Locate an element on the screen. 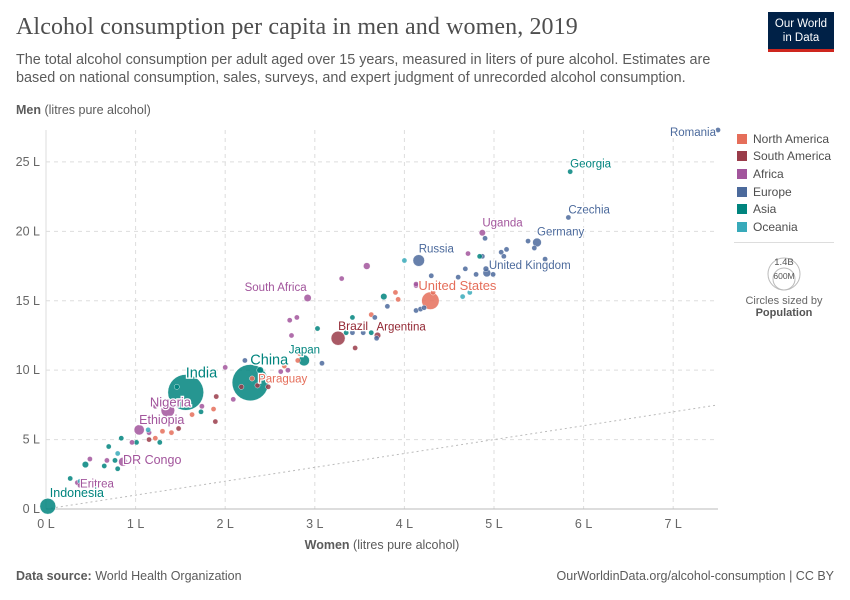 The height and width of the screenshot is (600, 850). reference-line-equal is located at coordinates (382, 457).